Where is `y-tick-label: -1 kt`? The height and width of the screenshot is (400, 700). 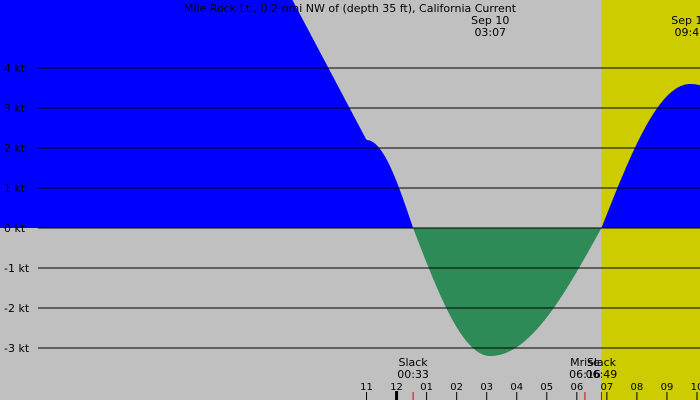
y-tick-label: -1 kt is located at coordinates (17, 268).